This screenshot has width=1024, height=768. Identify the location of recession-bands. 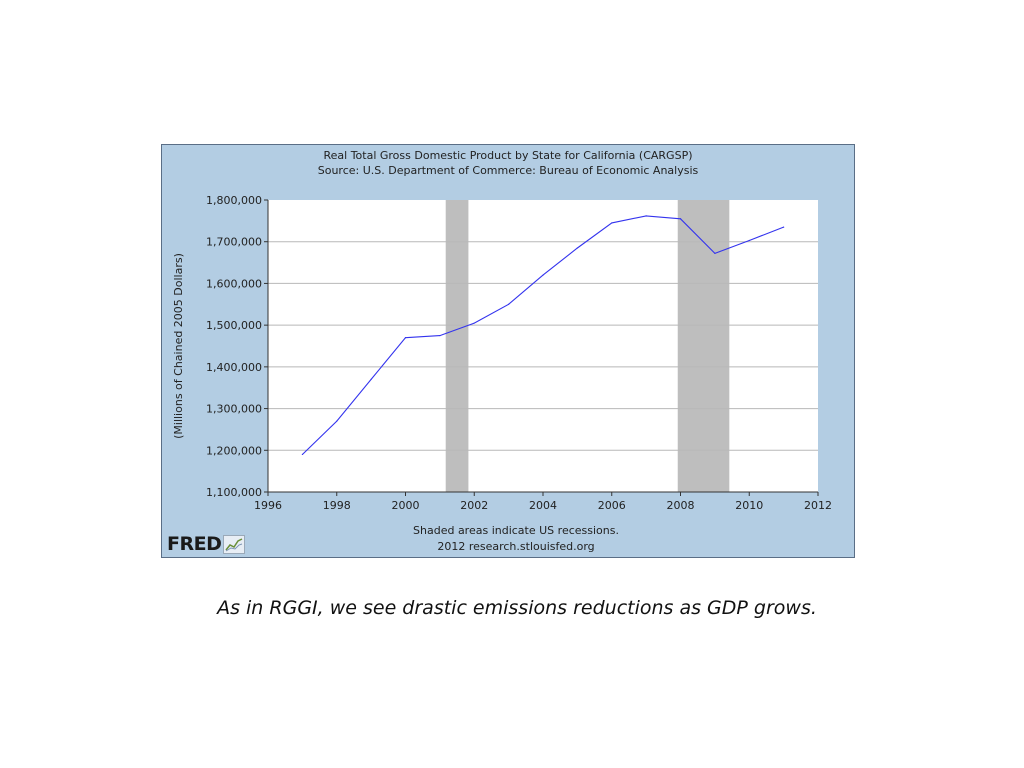
(587, 346).